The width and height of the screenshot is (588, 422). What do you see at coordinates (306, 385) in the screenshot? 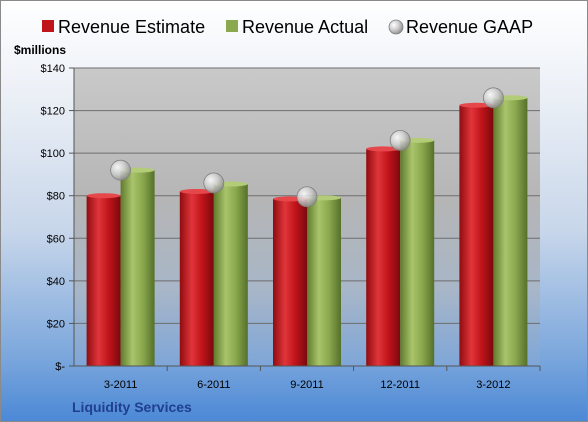
I see `x-tick-label: 9-2011` at bounding box center [306, 385].